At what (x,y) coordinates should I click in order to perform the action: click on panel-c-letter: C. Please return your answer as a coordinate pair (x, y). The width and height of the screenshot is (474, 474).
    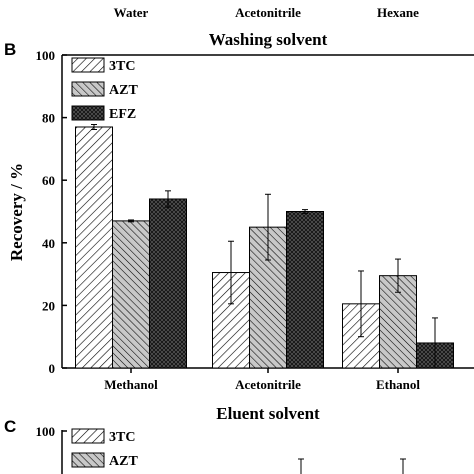
    Looking at the image, I should click on (10, 426).